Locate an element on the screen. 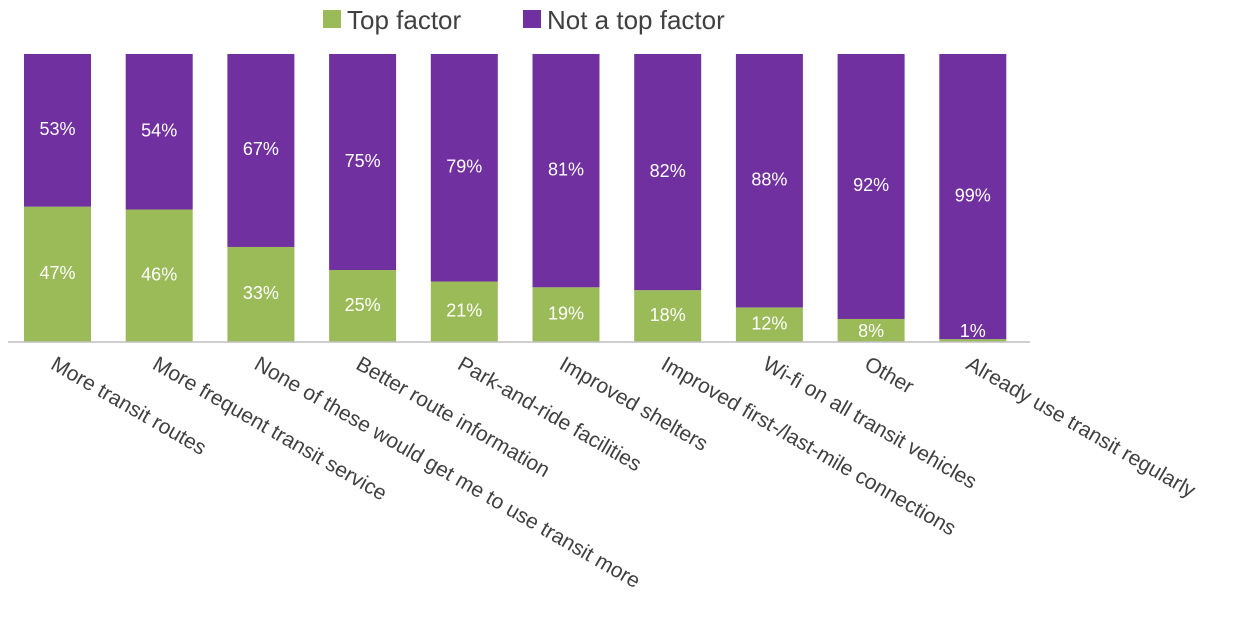  data-label-not-a-top-factor-improved-first-last-mile-connections: 82% is located at coordinates (668, 171).